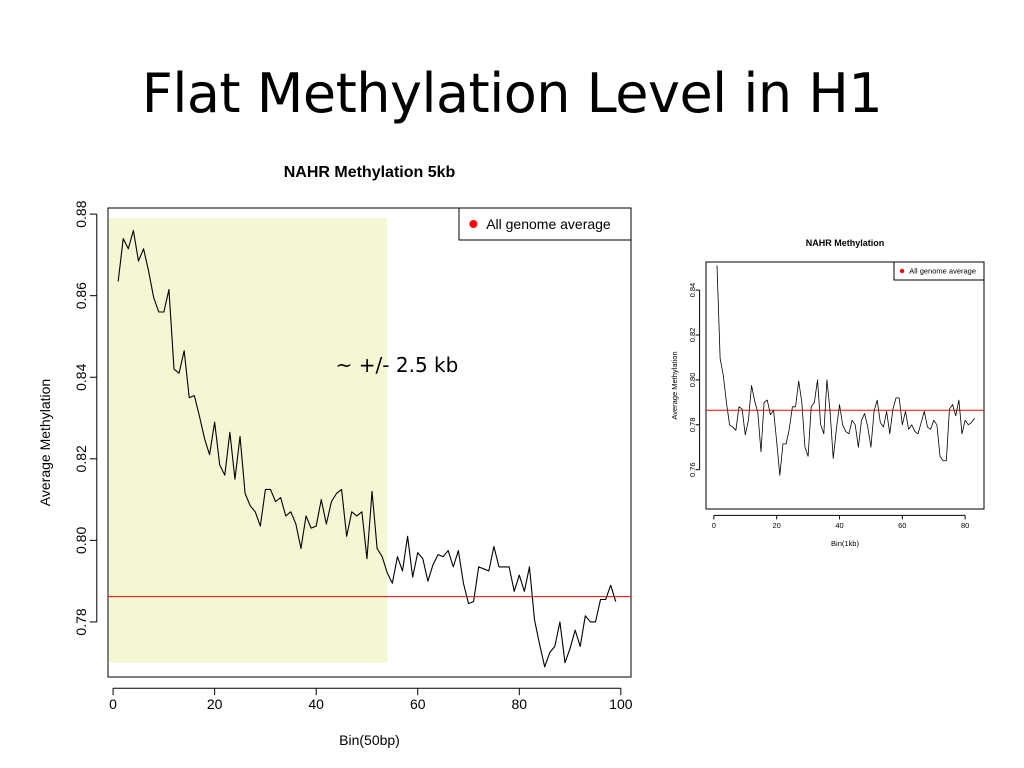  Describe the element at coordinates (512, 93) in the screenshot. I see `slide-title: Flat Methylation Level in H1` at that location.